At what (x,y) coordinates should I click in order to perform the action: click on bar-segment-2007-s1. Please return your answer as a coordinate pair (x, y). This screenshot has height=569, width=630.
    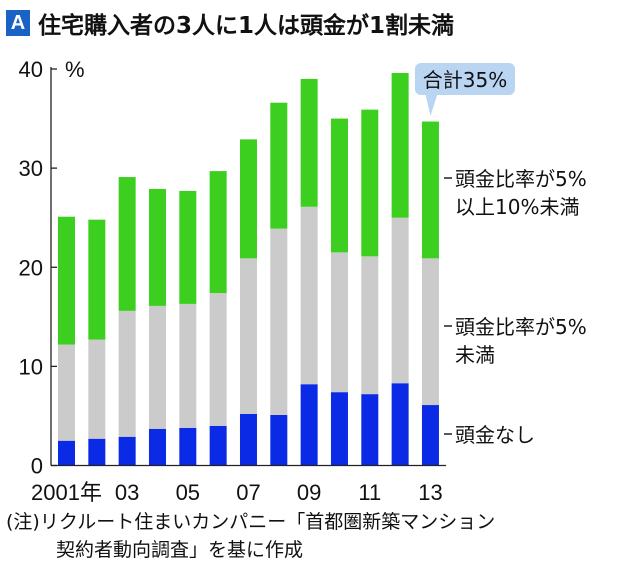
    Looking at the image, I should click on (248, 336).